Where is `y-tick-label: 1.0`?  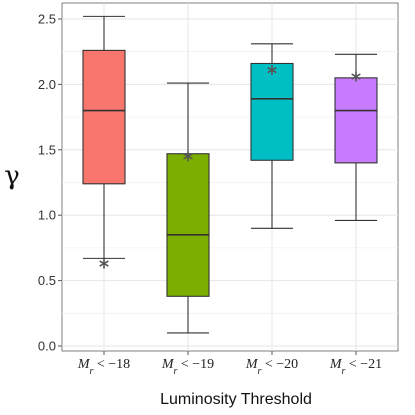
y-tick-label: 1.0 is located at coordinates (47, 215).